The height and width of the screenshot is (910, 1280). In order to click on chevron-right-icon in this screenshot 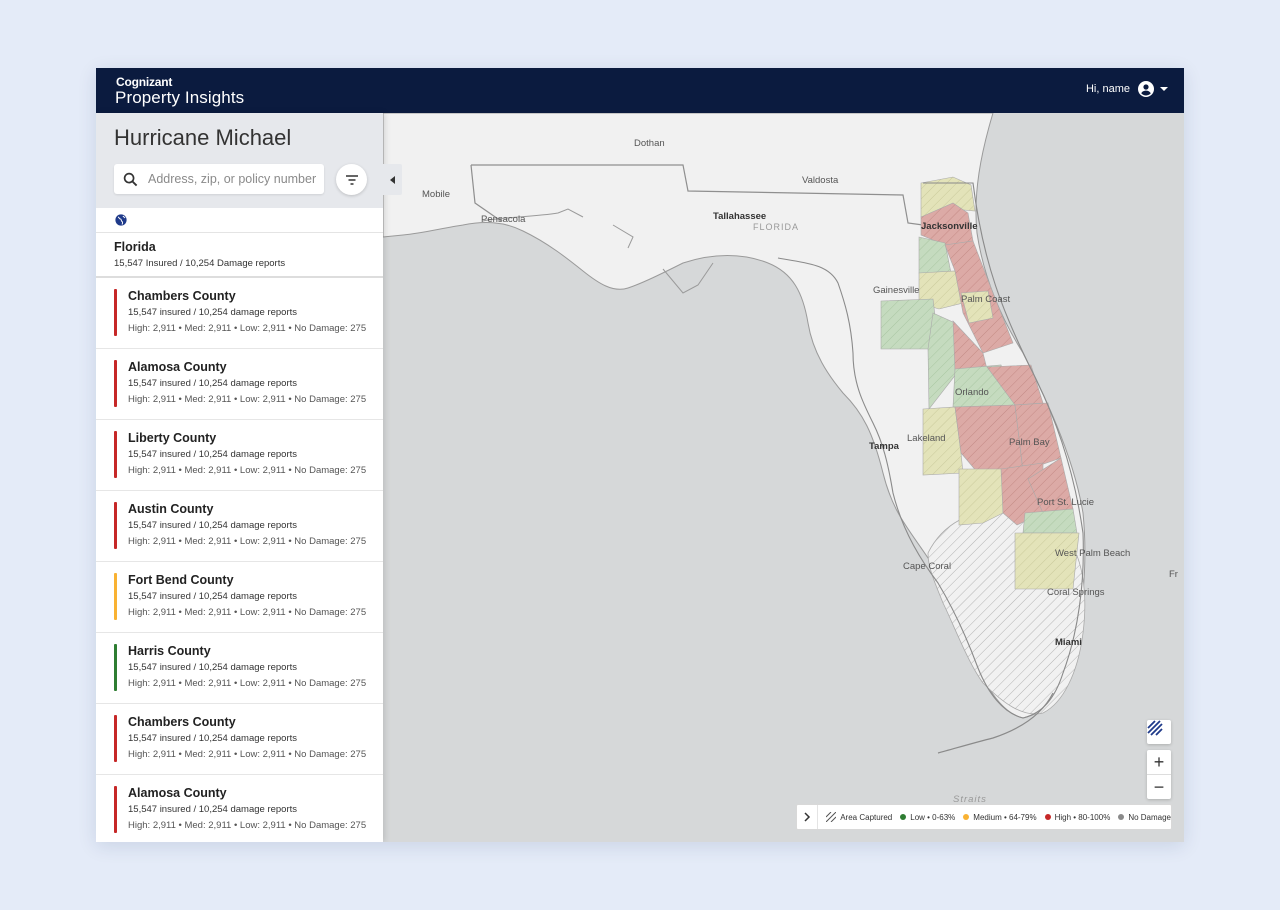, I will do `click(807, 817)`.